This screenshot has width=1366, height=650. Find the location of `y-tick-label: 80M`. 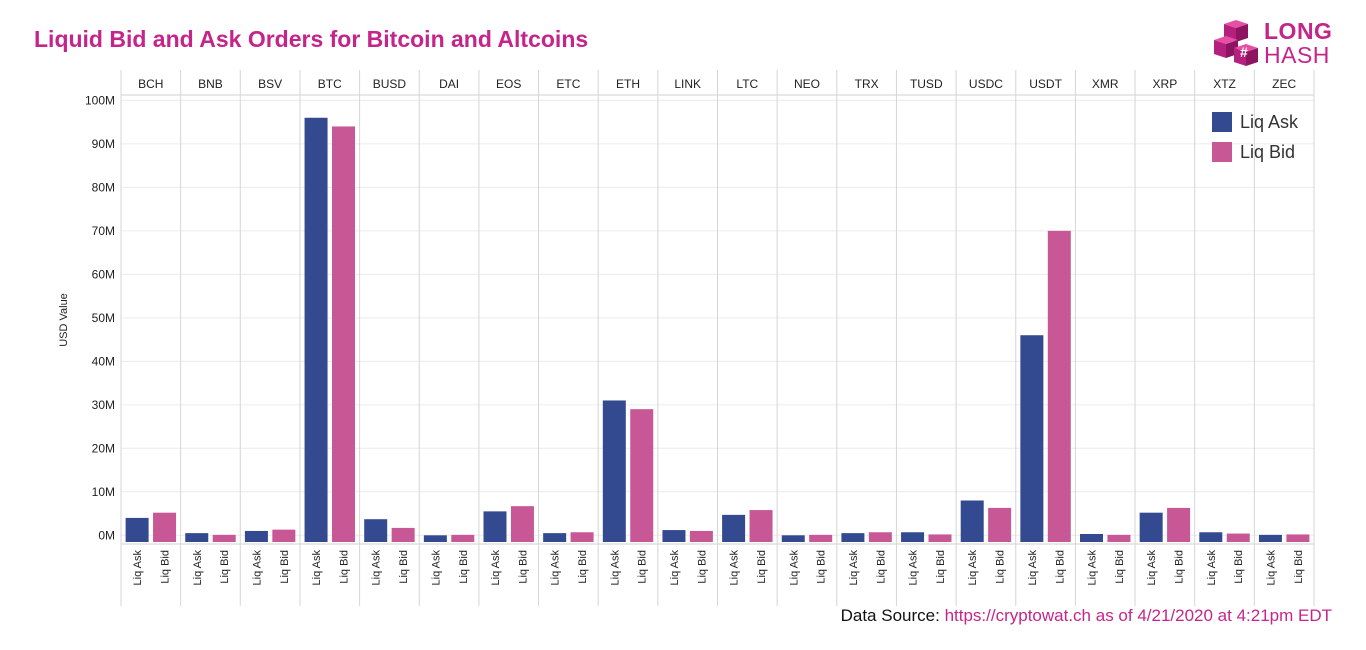

y-tick-label: 80M is located at coordinates (103, 187).